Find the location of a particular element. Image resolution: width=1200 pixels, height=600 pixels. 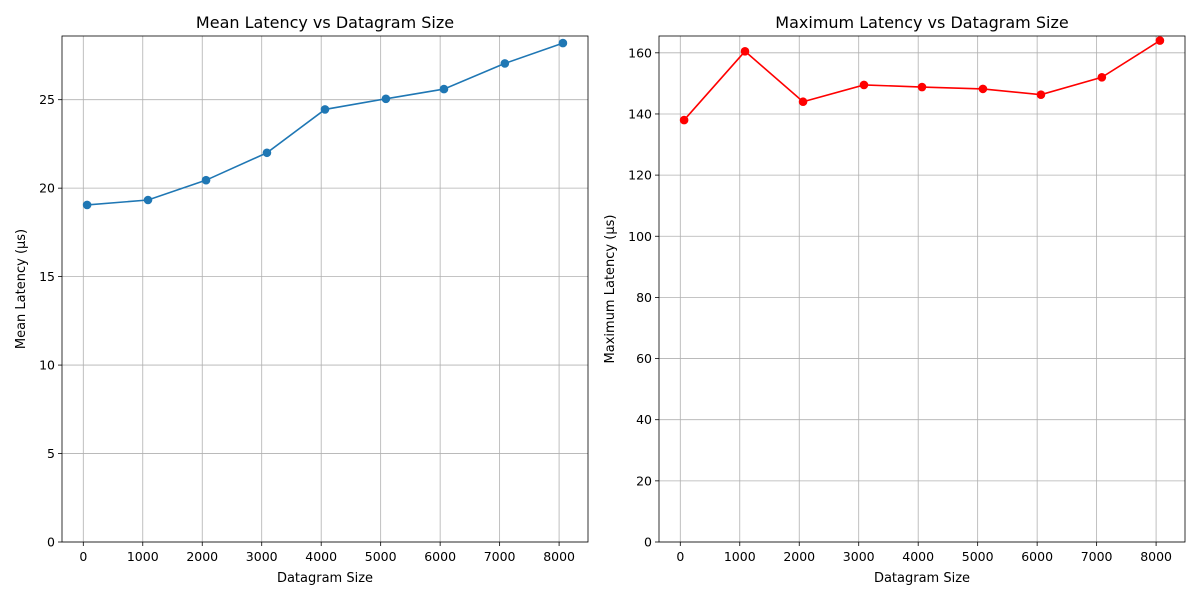

series-line is located at coordinates (325, 124).